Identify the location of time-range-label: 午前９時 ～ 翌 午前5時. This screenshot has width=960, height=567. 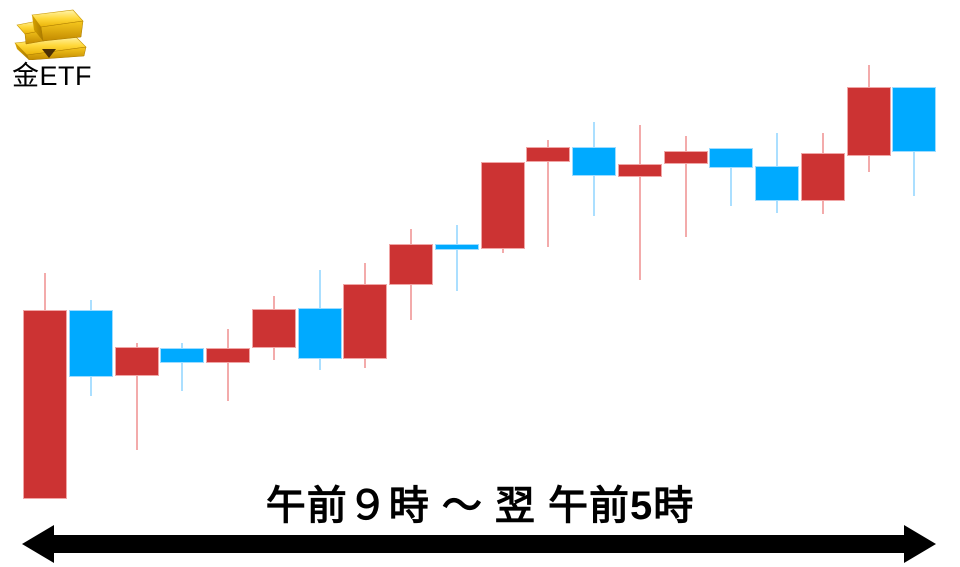
(480, 506).